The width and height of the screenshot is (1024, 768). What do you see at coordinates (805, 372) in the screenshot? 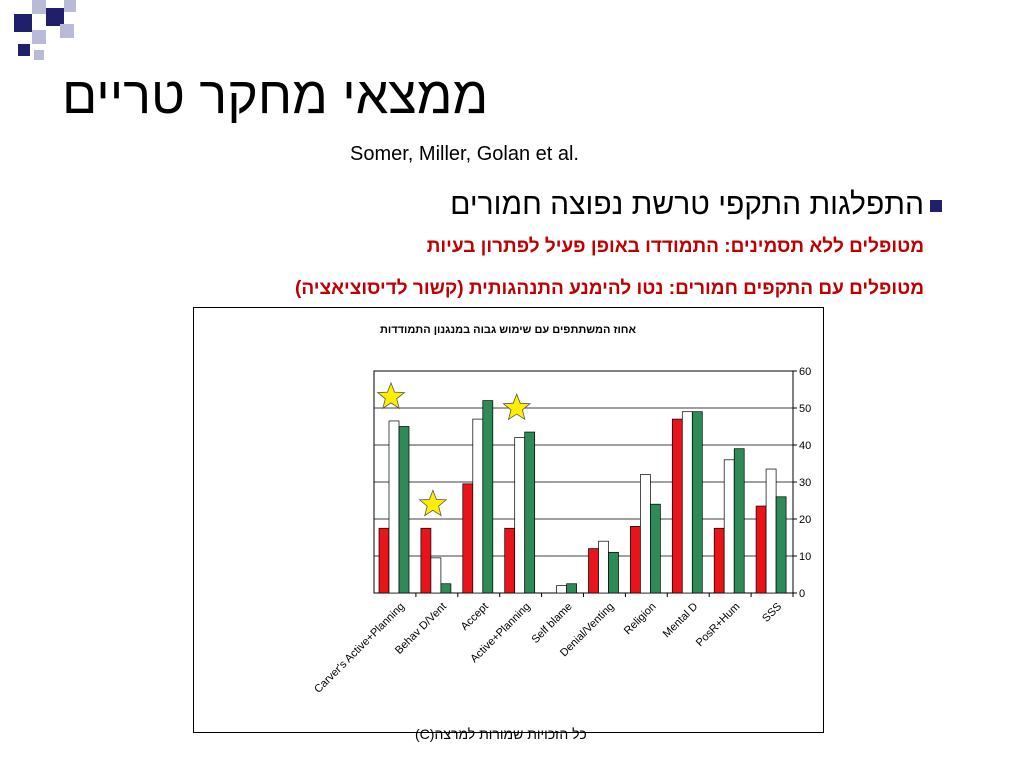
I see `y-tick-label: 60` at bounding box center [805, 372].